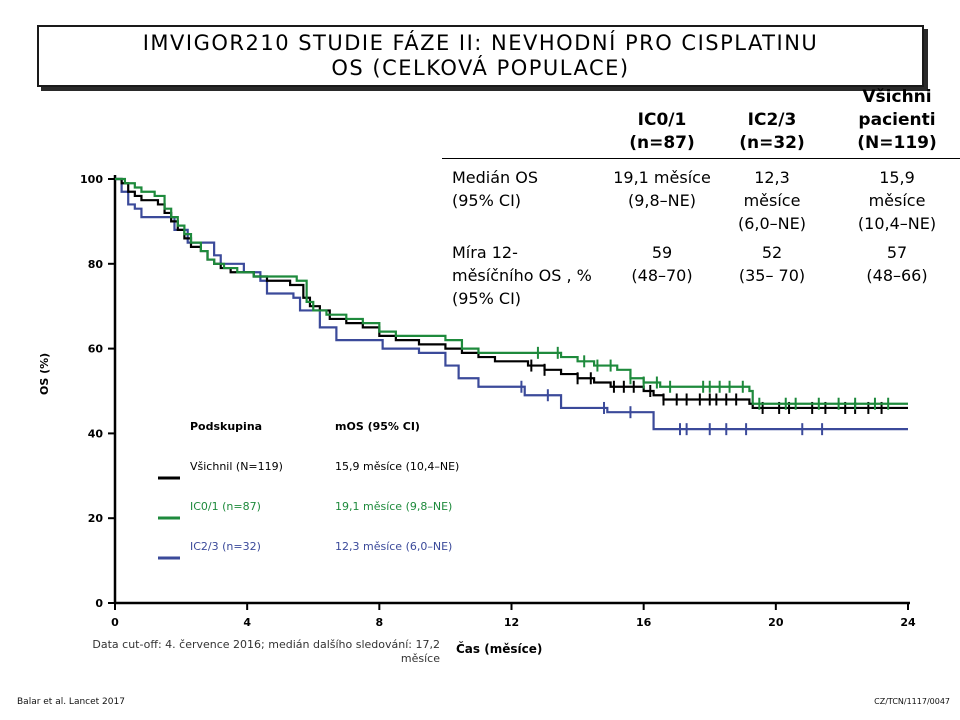 The height and width of the screenshot is (720, 960). What do you see at coordinates (771, 200) in the screenshot?
I see `cell-median-ic23: 12,3 měsíce (6,0–NE)` at bounding box center [771, 200].